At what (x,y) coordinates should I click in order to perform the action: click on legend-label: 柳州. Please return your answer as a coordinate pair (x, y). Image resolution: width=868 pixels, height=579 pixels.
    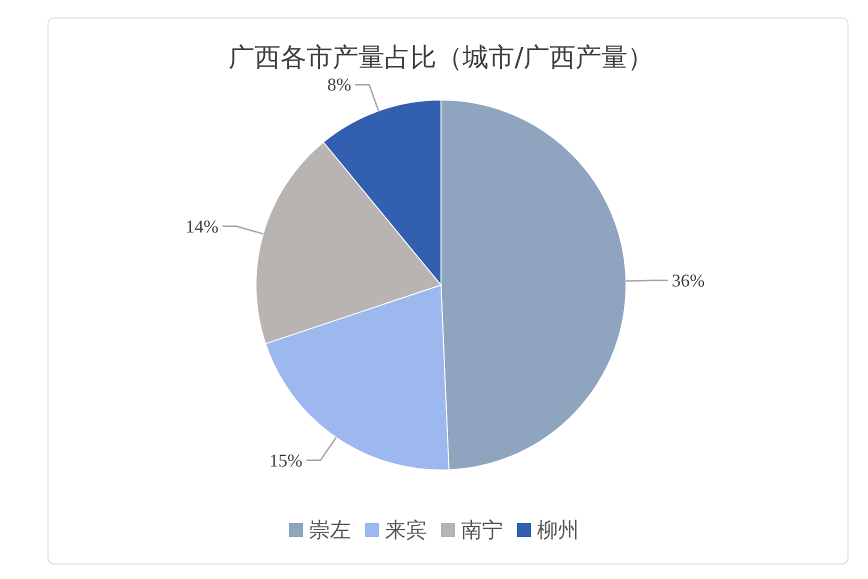
    Looking at the image, I should click on (558, 530).